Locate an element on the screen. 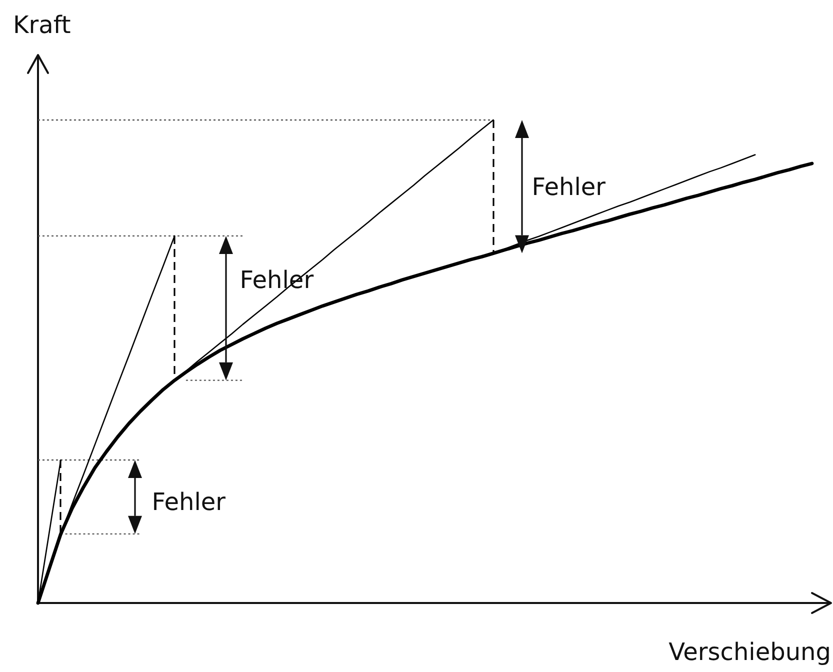 The height and width of the screenshot is (672, 833). y-axis-title: Kraft is located at coordinates (42, 25).